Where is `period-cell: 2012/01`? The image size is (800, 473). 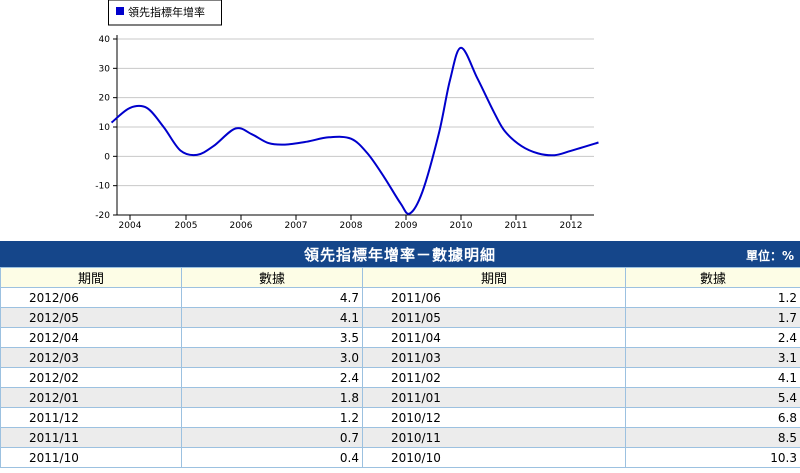 period-cell: 2012/01 is located at coordinates (91, 397).